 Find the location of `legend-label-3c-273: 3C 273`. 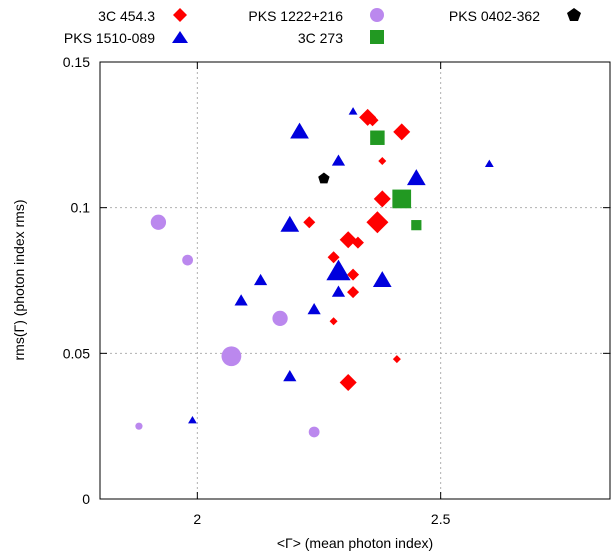

legend-label-3c-273: 3C 273 is located at coordinates (320, 38).